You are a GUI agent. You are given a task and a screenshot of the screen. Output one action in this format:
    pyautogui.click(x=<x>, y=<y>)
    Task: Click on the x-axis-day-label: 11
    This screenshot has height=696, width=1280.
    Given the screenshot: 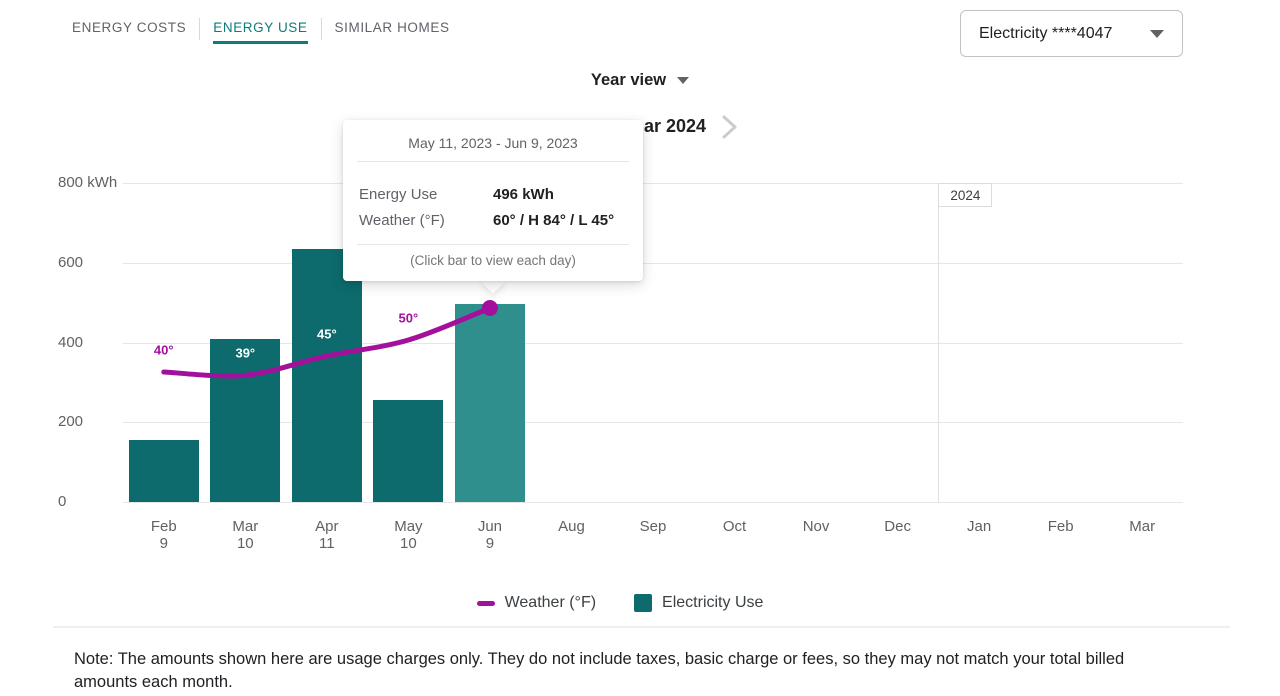 What is the action you would take?
    pyautogui.click(x=327, y=543)
    